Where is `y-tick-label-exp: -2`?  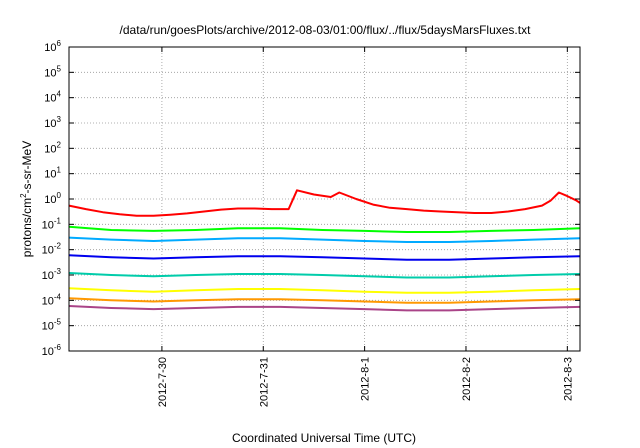 y-tick-label-exp: -2 is located at coordinates (58, 246).